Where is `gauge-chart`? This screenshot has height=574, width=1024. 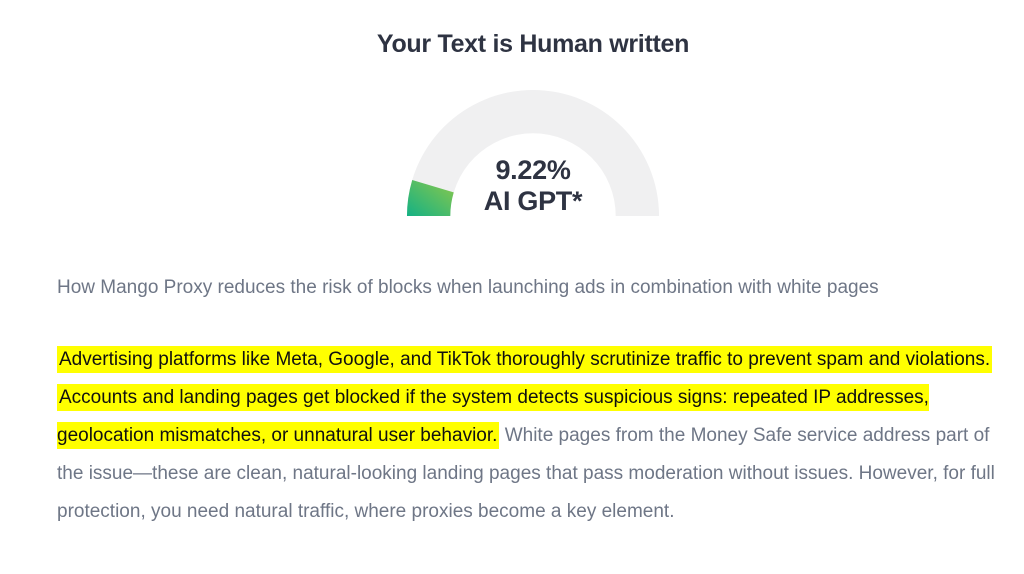
gauge-chart is located at coordinates (533, 152).